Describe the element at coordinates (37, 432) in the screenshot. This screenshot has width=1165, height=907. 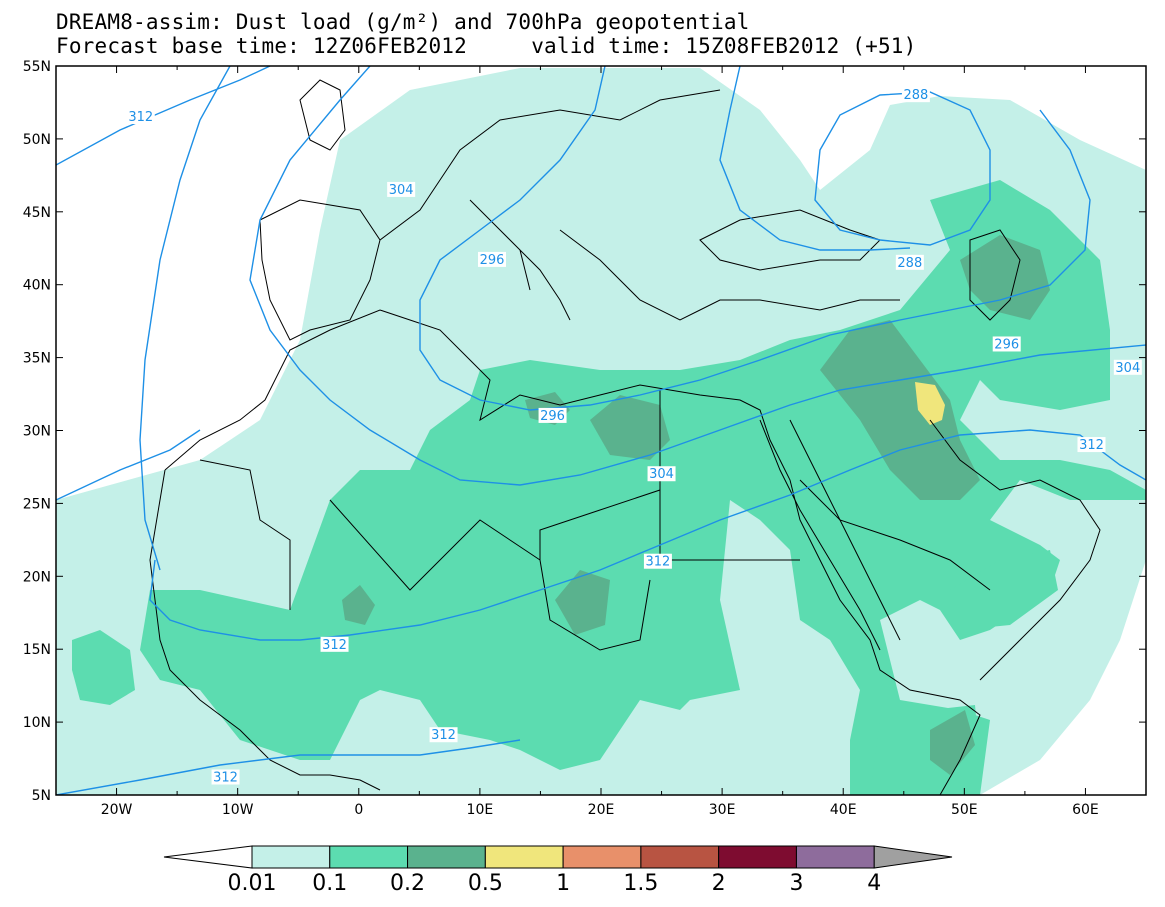
I see `lat-label: 30N` at that location.